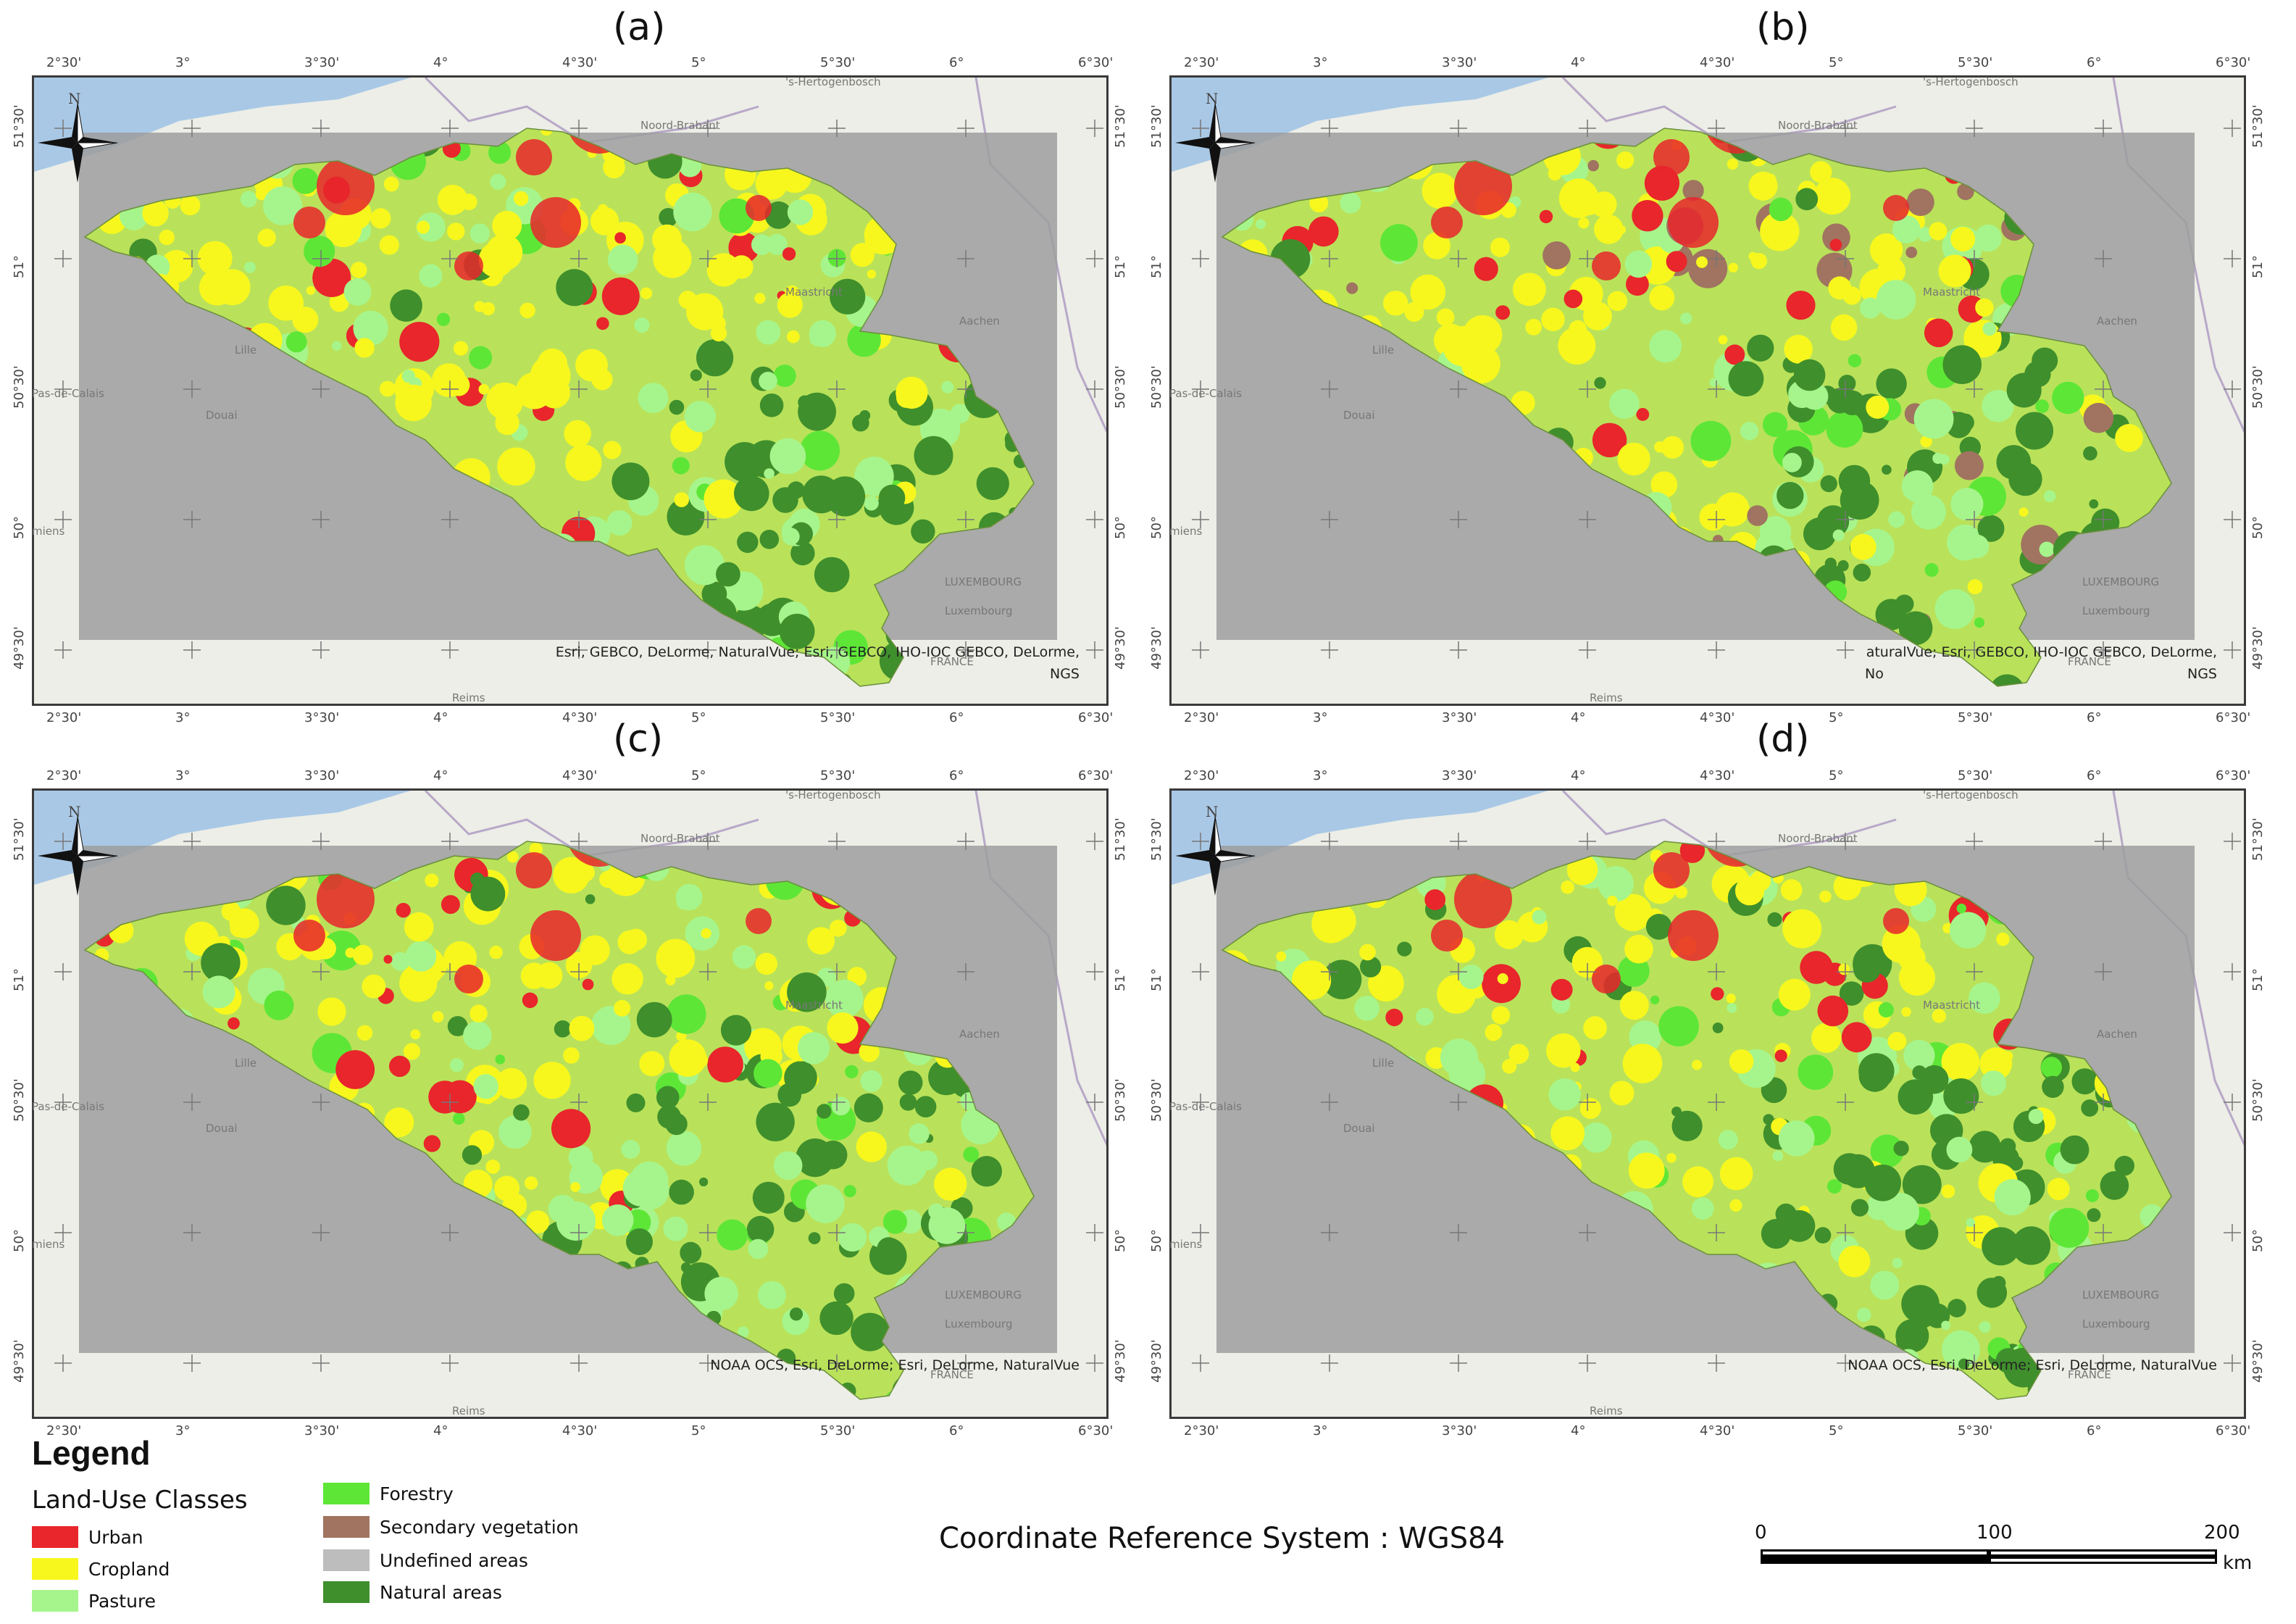 The width and height of the screenshot is (2296, 1624). What do you see at coordinates (1120, 979) in the screenshot?
I see `lat-tick-label: 51°` at bounding box center [1120, 979].